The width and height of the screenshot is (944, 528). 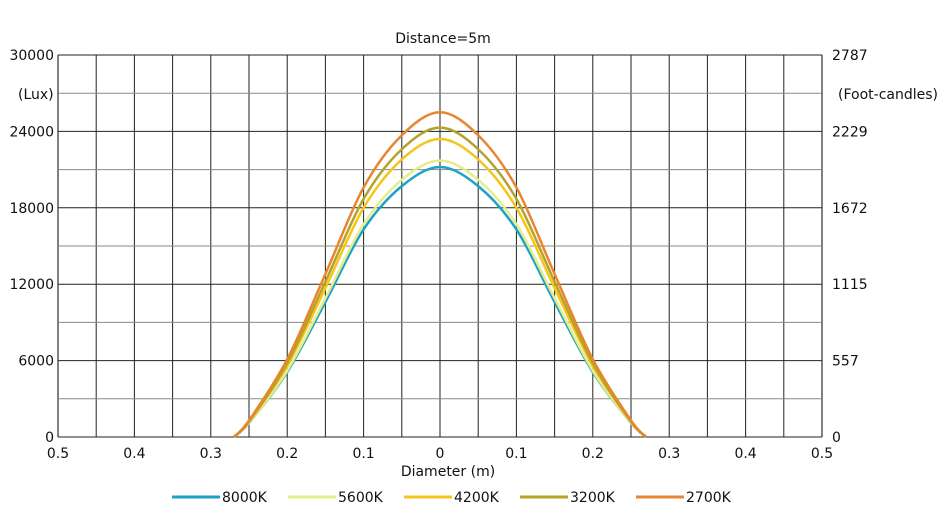 I want to click on y-label-right: (Foot-candles), so click(x=888, y=95).